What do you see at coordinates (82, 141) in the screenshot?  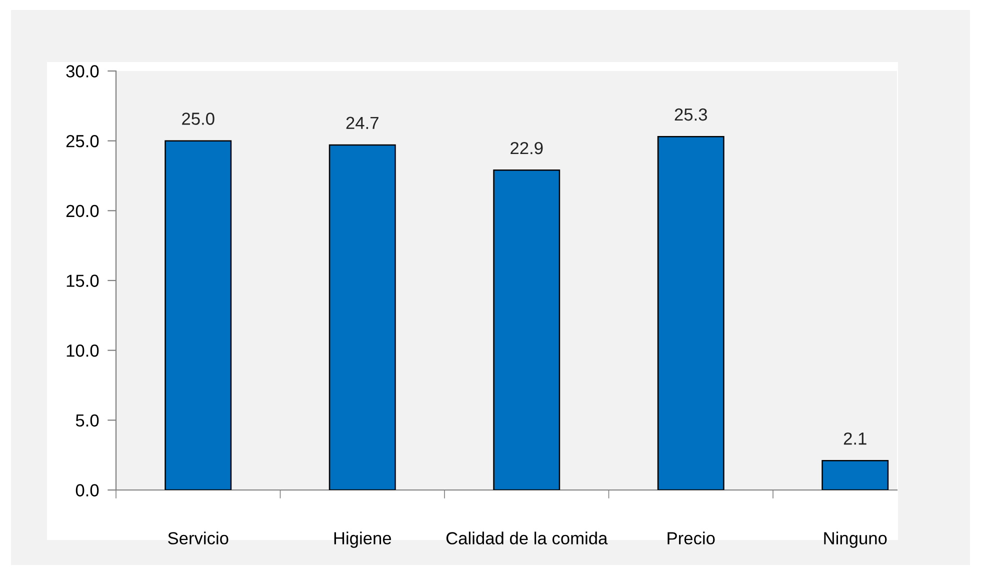 I see `y-tick-label: 25.0` at bounding box center [82, 141].